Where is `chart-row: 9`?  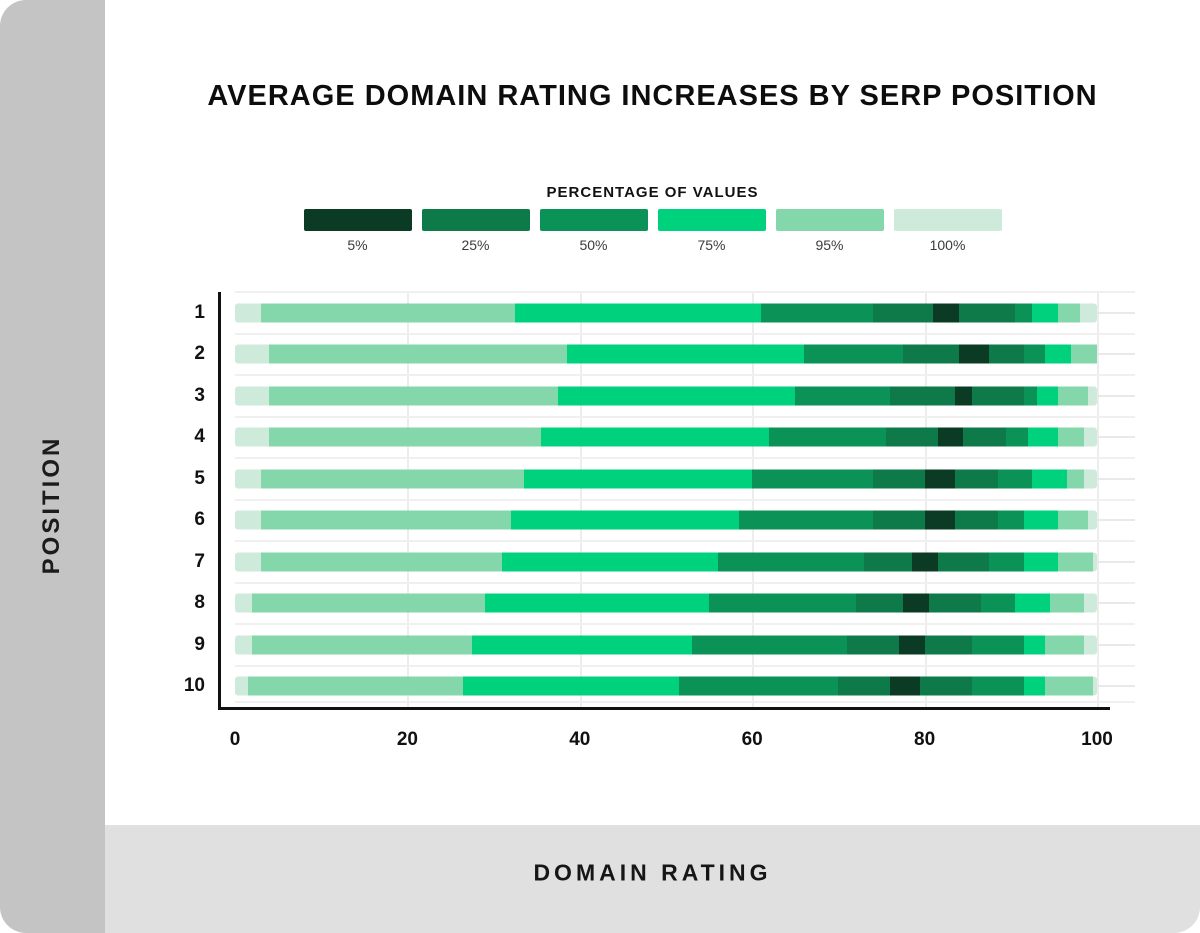 chart-row: 9 is located at coordinates (664, 644).